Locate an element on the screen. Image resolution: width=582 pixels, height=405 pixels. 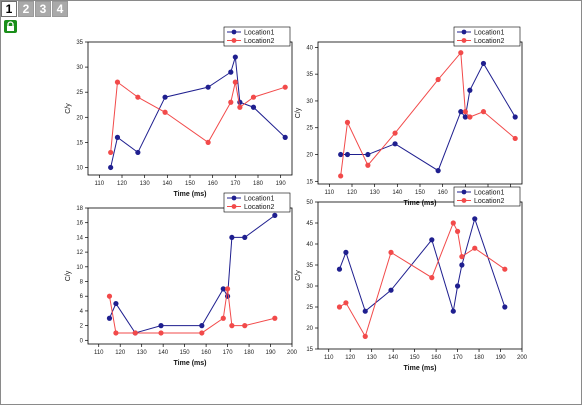
layer-tab-2: 2 is located at coordinates (26, 9).